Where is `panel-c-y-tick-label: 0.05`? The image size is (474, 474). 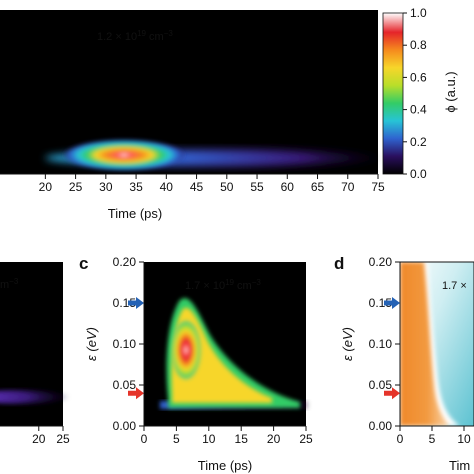 panel-c-y-tick-label: 0.05 is located at coordinates (125, 385).